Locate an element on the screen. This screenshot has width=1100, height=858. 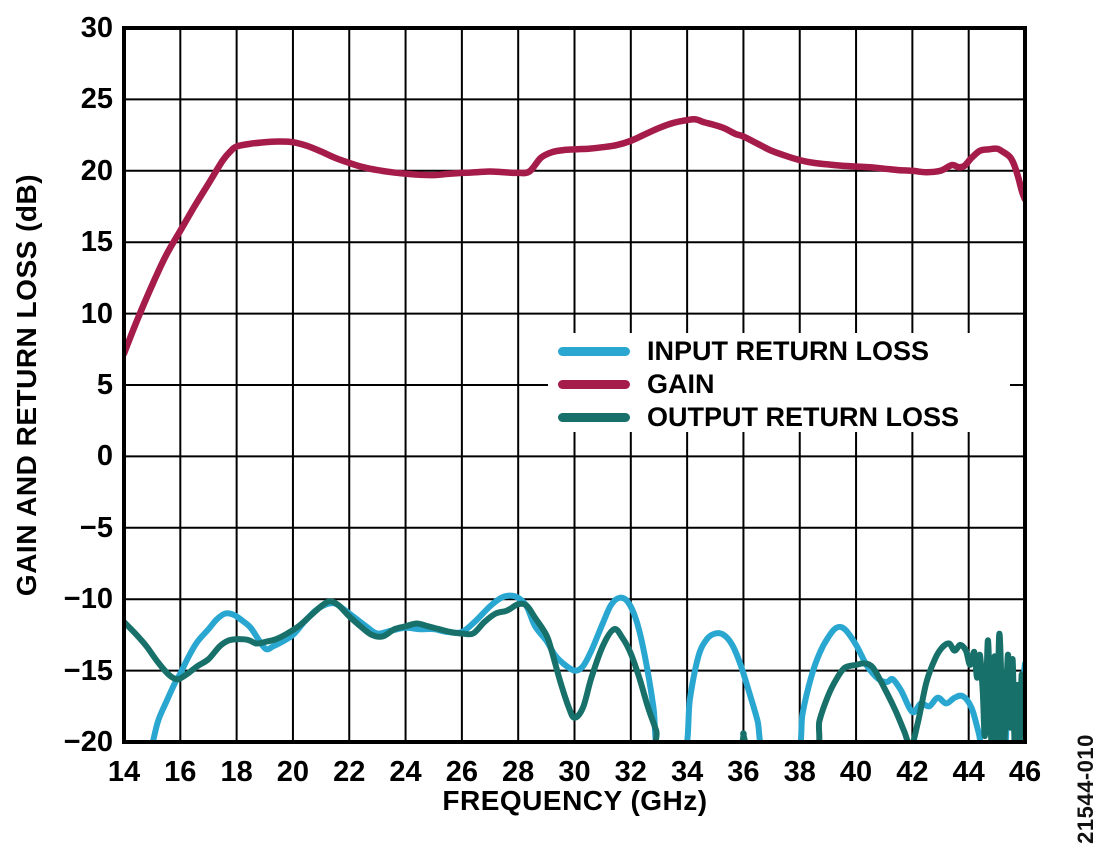
y-tick-label: 25 is located at coordinates (96, 99).